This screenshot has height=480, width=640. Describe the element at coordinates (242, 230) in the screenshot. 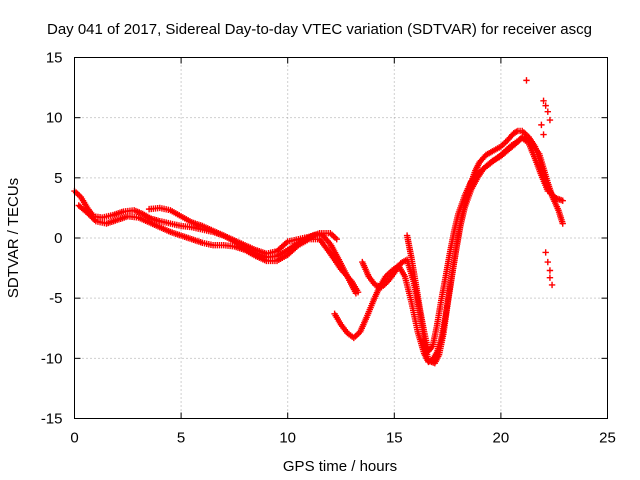

I see `series-trace-c` at that location.